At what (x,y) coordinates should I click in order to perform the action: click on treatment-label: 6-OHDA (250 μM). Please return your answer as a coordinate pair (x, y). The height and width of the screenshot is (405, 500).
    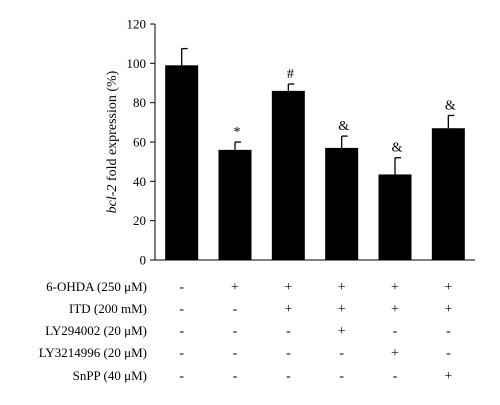
    Looking at the image, I should click on (96, 286).